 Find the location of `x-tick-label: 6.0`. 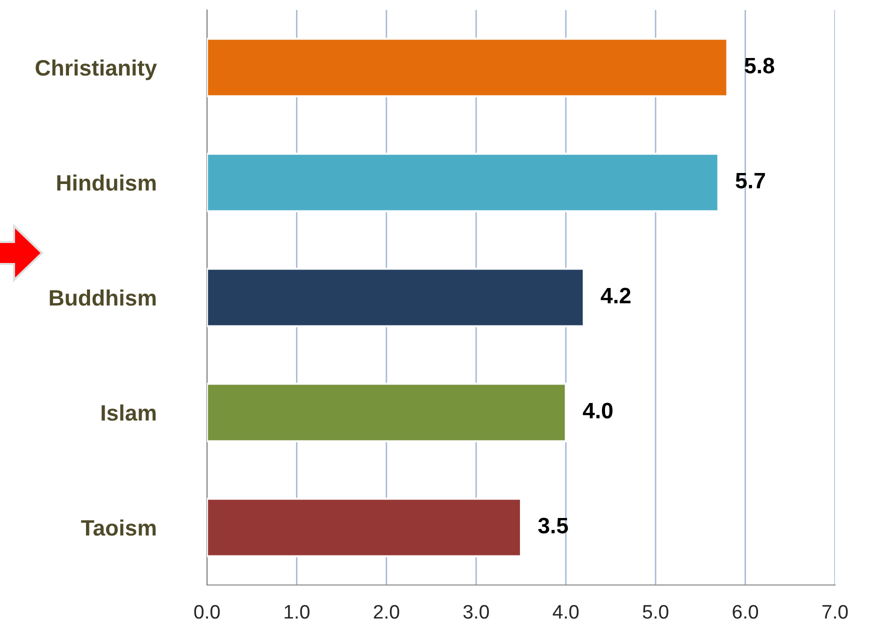

x-tick-label: 6.0 is located at coordinates (745, 611).